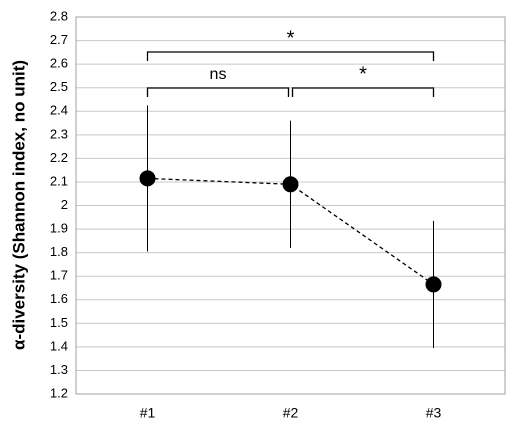  What do you see at coordinates (59, 275) in the screenshot?
I see `y-tick-label: 1.7` at bounding box center [59, 275].